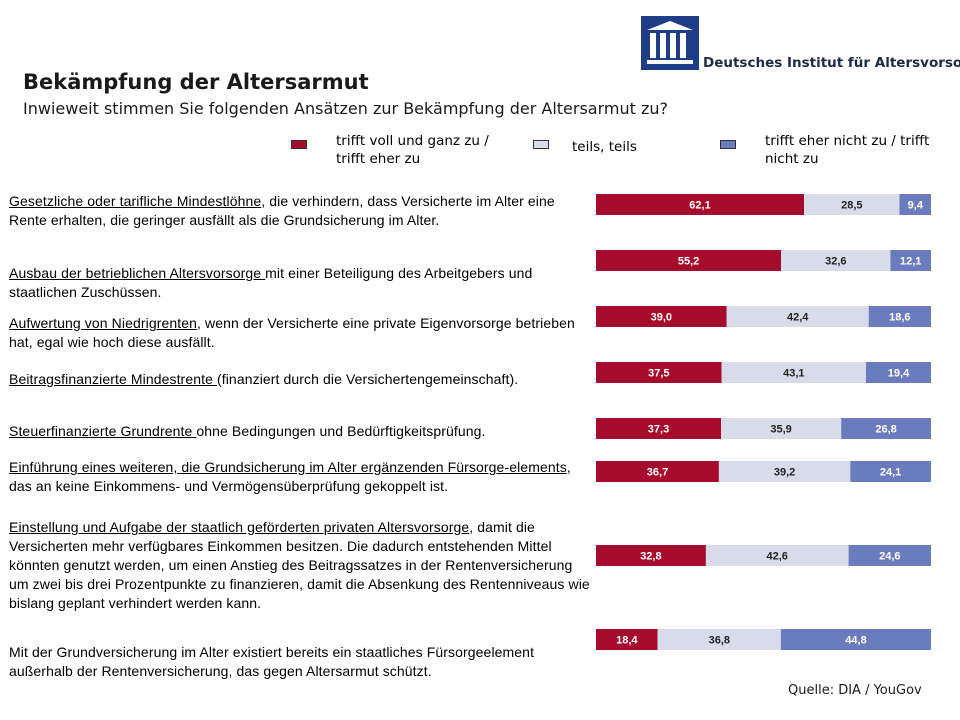 The height and width of the screenshot is (720, 960). I want to click on bar-label-8-2: 36,8, so click(719, 641).